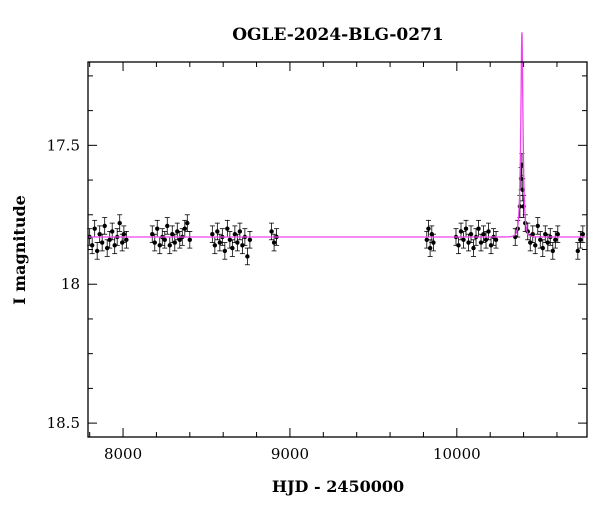  Describe the element at coordinates (19, 250) in the screenshot. I see `y-axis-label: I magnitude` at that location.